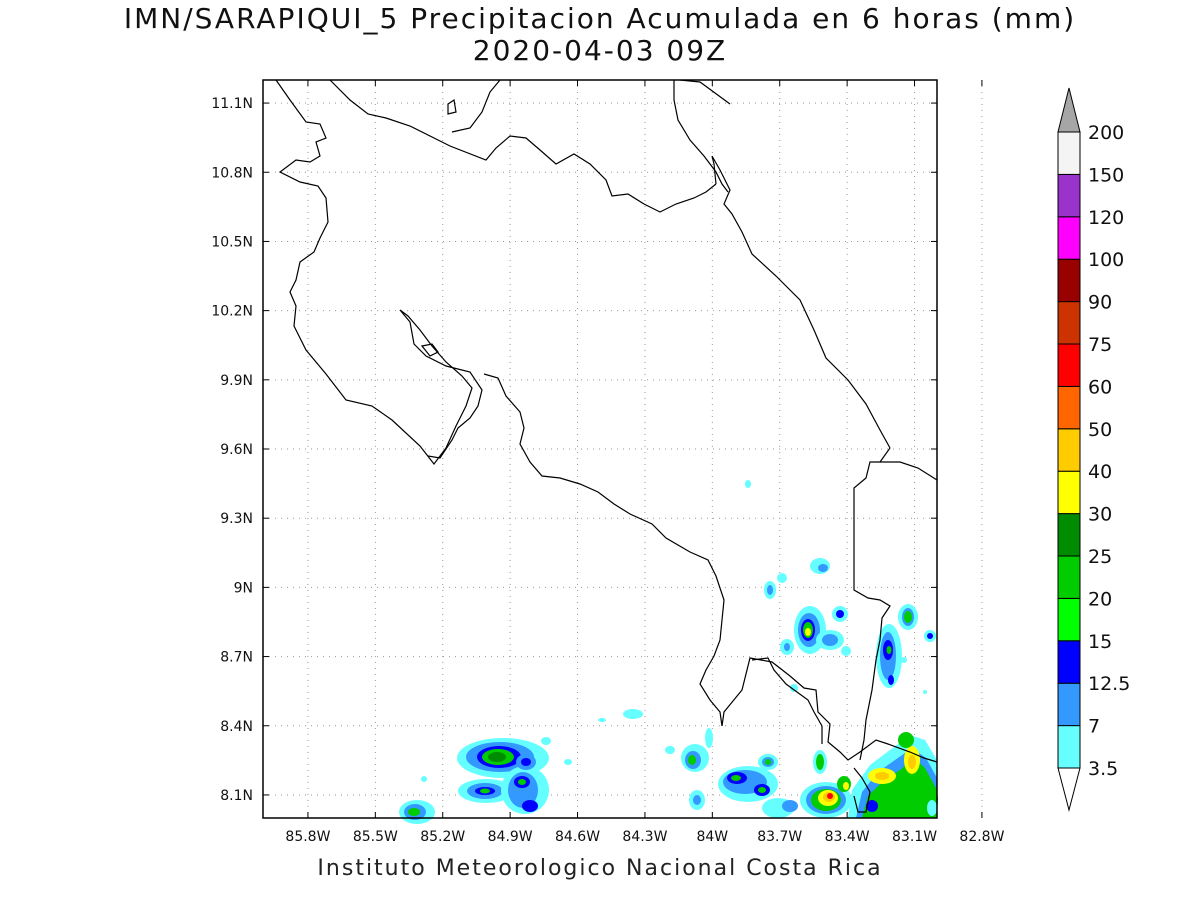 This screenshot has height=900, width=1200. I want to click on lon-tick-label: 84.3W, so click(644, 837).